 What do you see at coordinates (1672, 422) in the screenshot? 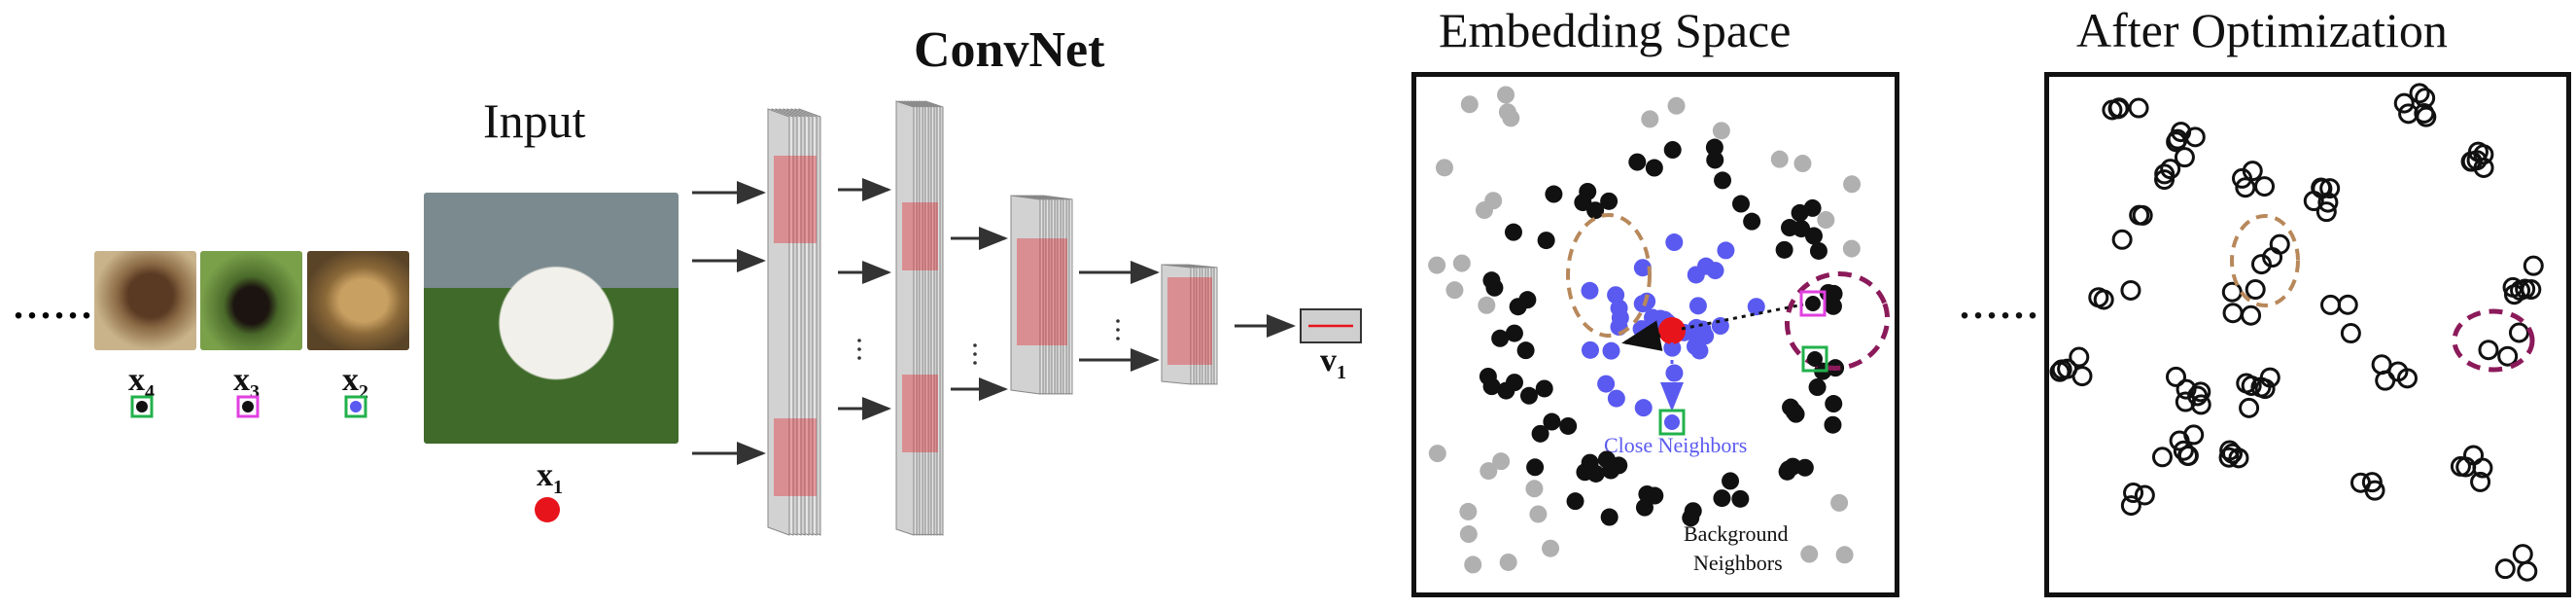
I see `x2-point-in-embedding` at bounding box center [1672, 422].